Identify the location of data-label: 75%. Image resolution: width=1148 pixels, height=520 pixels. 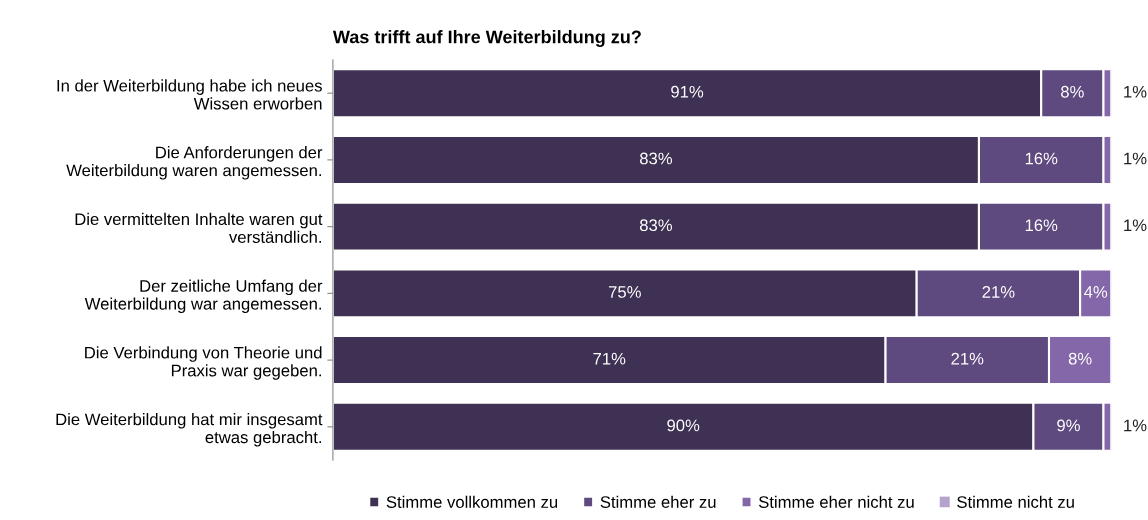
(624, 292).